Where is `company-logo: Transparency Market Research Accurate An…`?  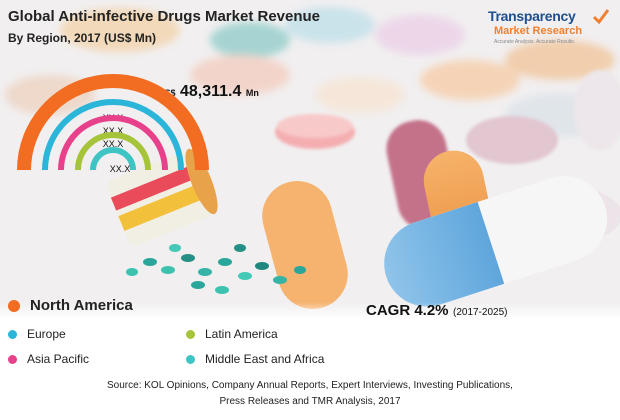 company-logo: Transparency Market Research Accurate An… is located at coordinates (551, 31).